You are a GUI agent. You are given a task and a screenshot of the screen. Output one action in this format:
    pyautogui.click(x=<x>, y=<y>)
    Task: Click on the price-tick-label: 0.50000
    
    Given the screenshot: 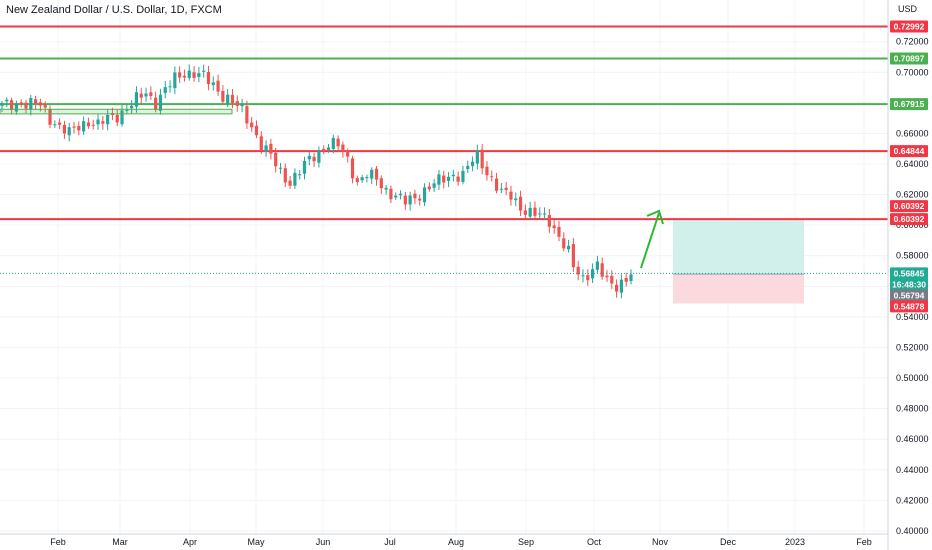 What is the action you would take?
    pyautogui.click(x=912, y=378)
    